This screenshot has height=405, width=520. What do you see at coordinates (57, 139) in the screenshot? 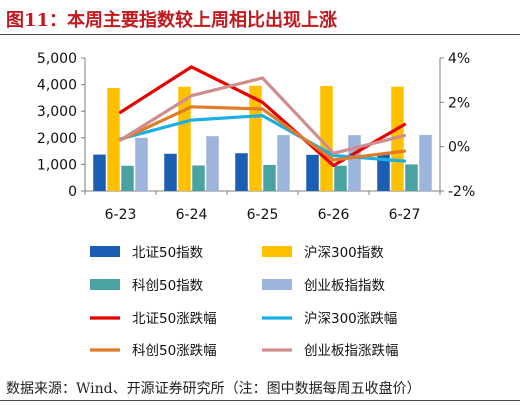
I see `y-left-tick-label: 2,000` at bounding box center [57, 139].